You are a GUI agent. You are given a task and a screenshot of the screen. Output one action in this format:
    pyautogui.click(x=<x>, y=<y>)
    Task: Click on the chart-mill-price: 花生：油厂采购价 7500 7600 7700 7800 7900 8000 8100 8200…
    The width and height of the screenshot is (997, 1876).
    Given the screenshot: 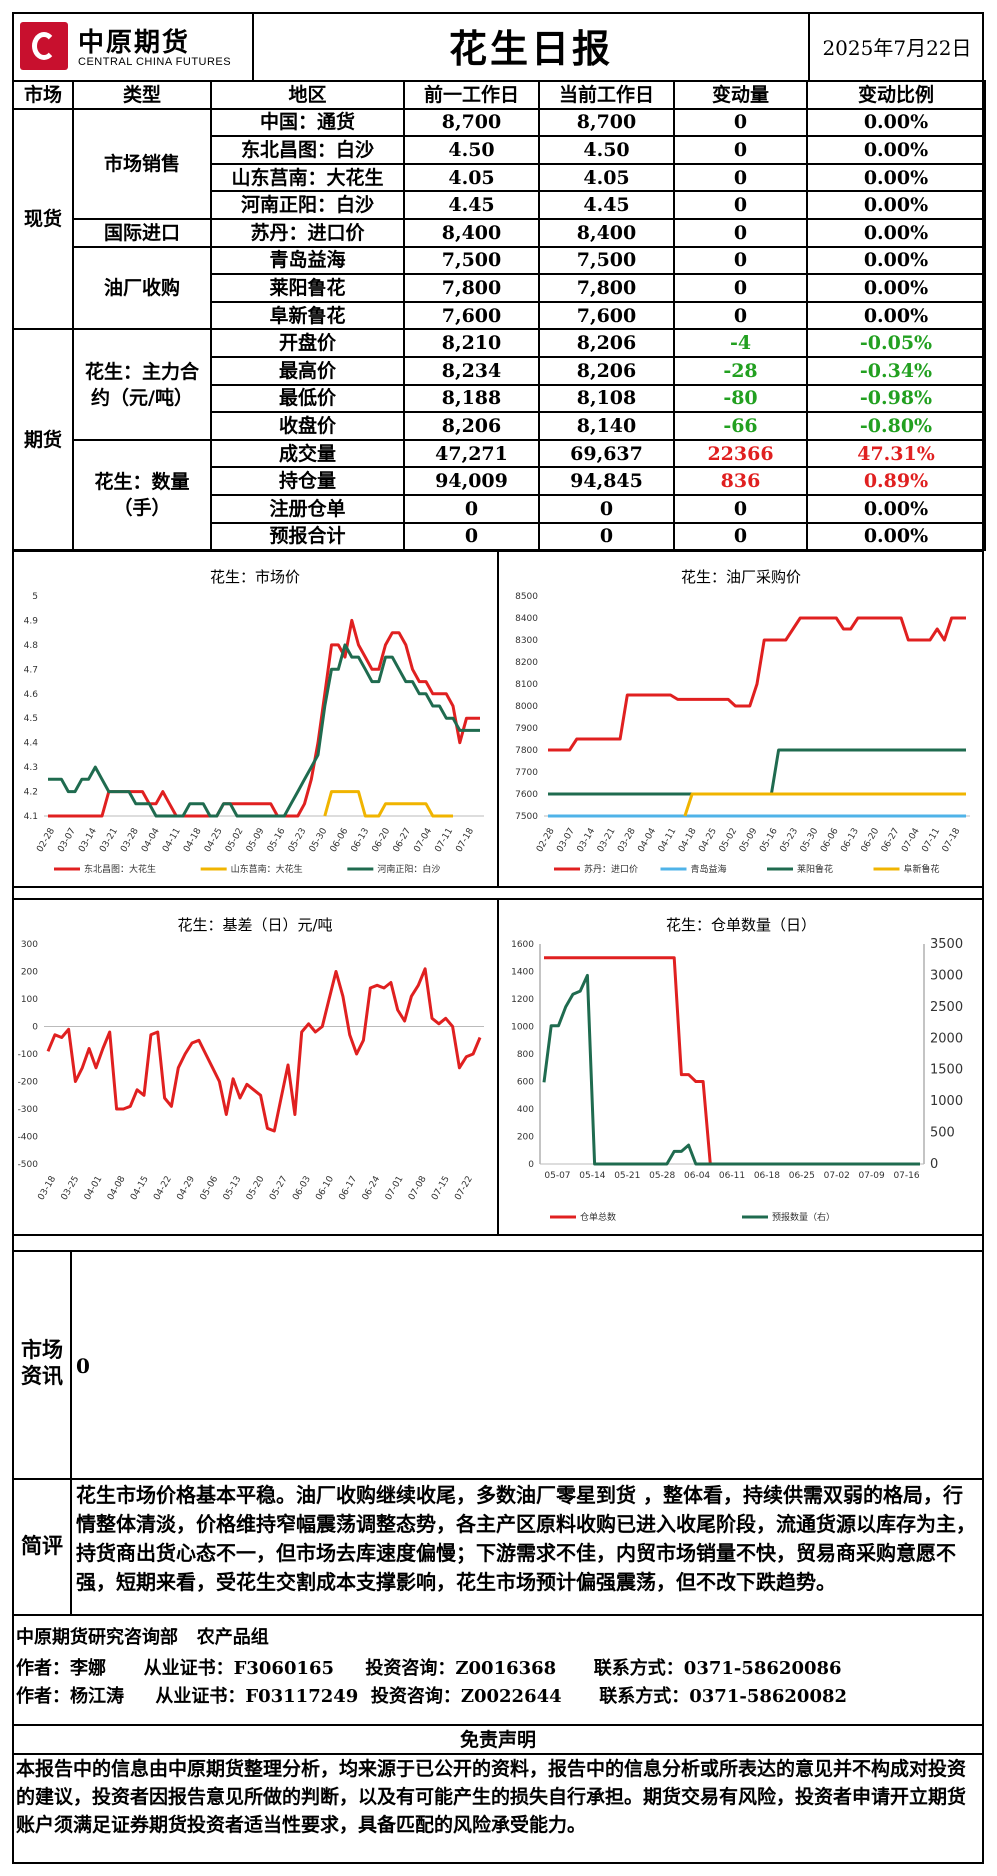 What is the action you would take?
    pyautogui.click(x=741, y=719)
    